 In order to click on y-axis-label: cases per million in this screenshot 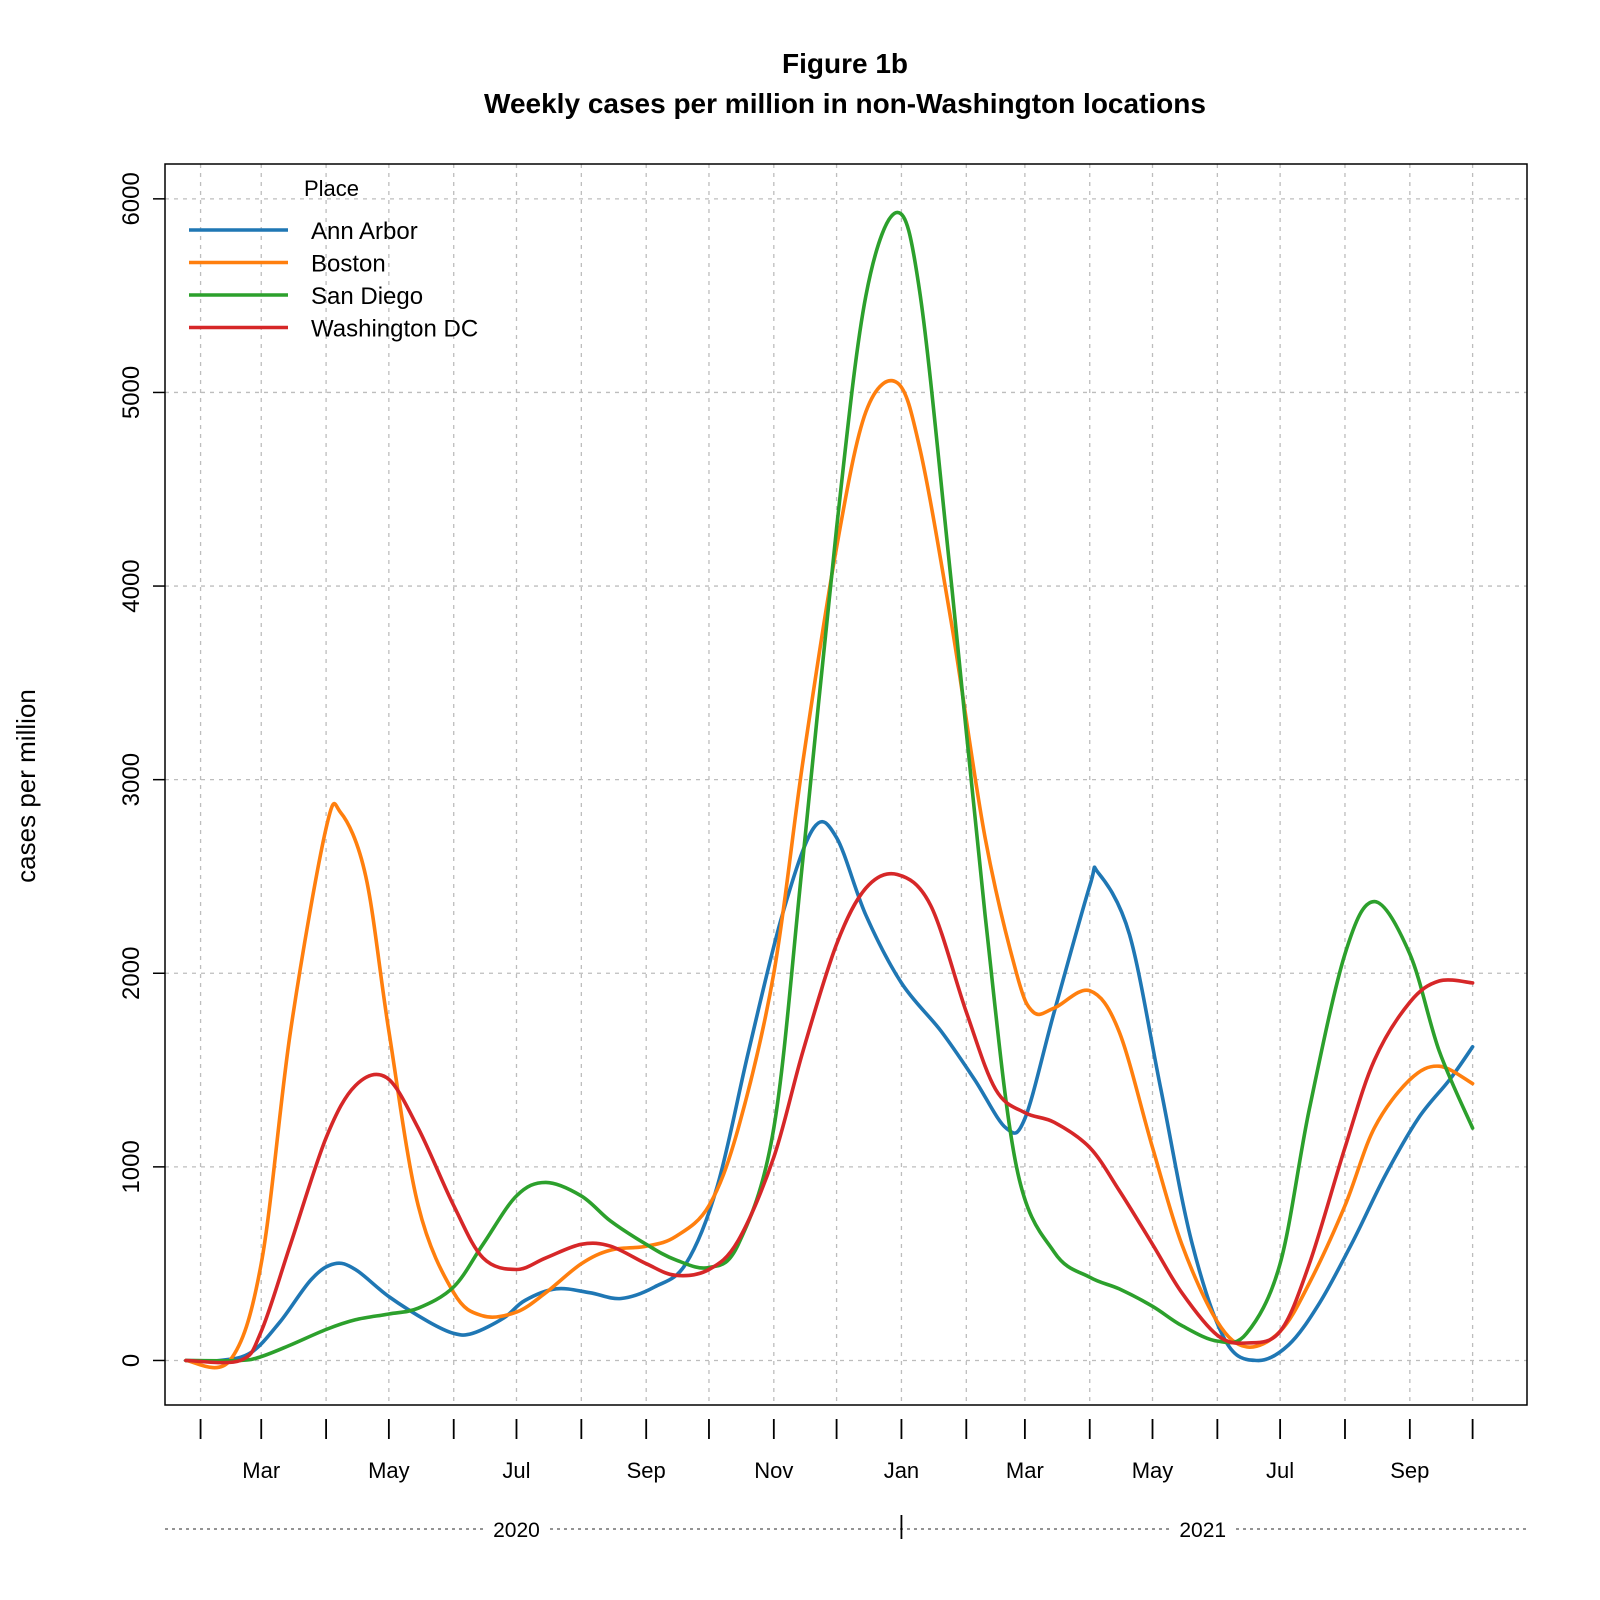, I will do `click(26, 786)`.